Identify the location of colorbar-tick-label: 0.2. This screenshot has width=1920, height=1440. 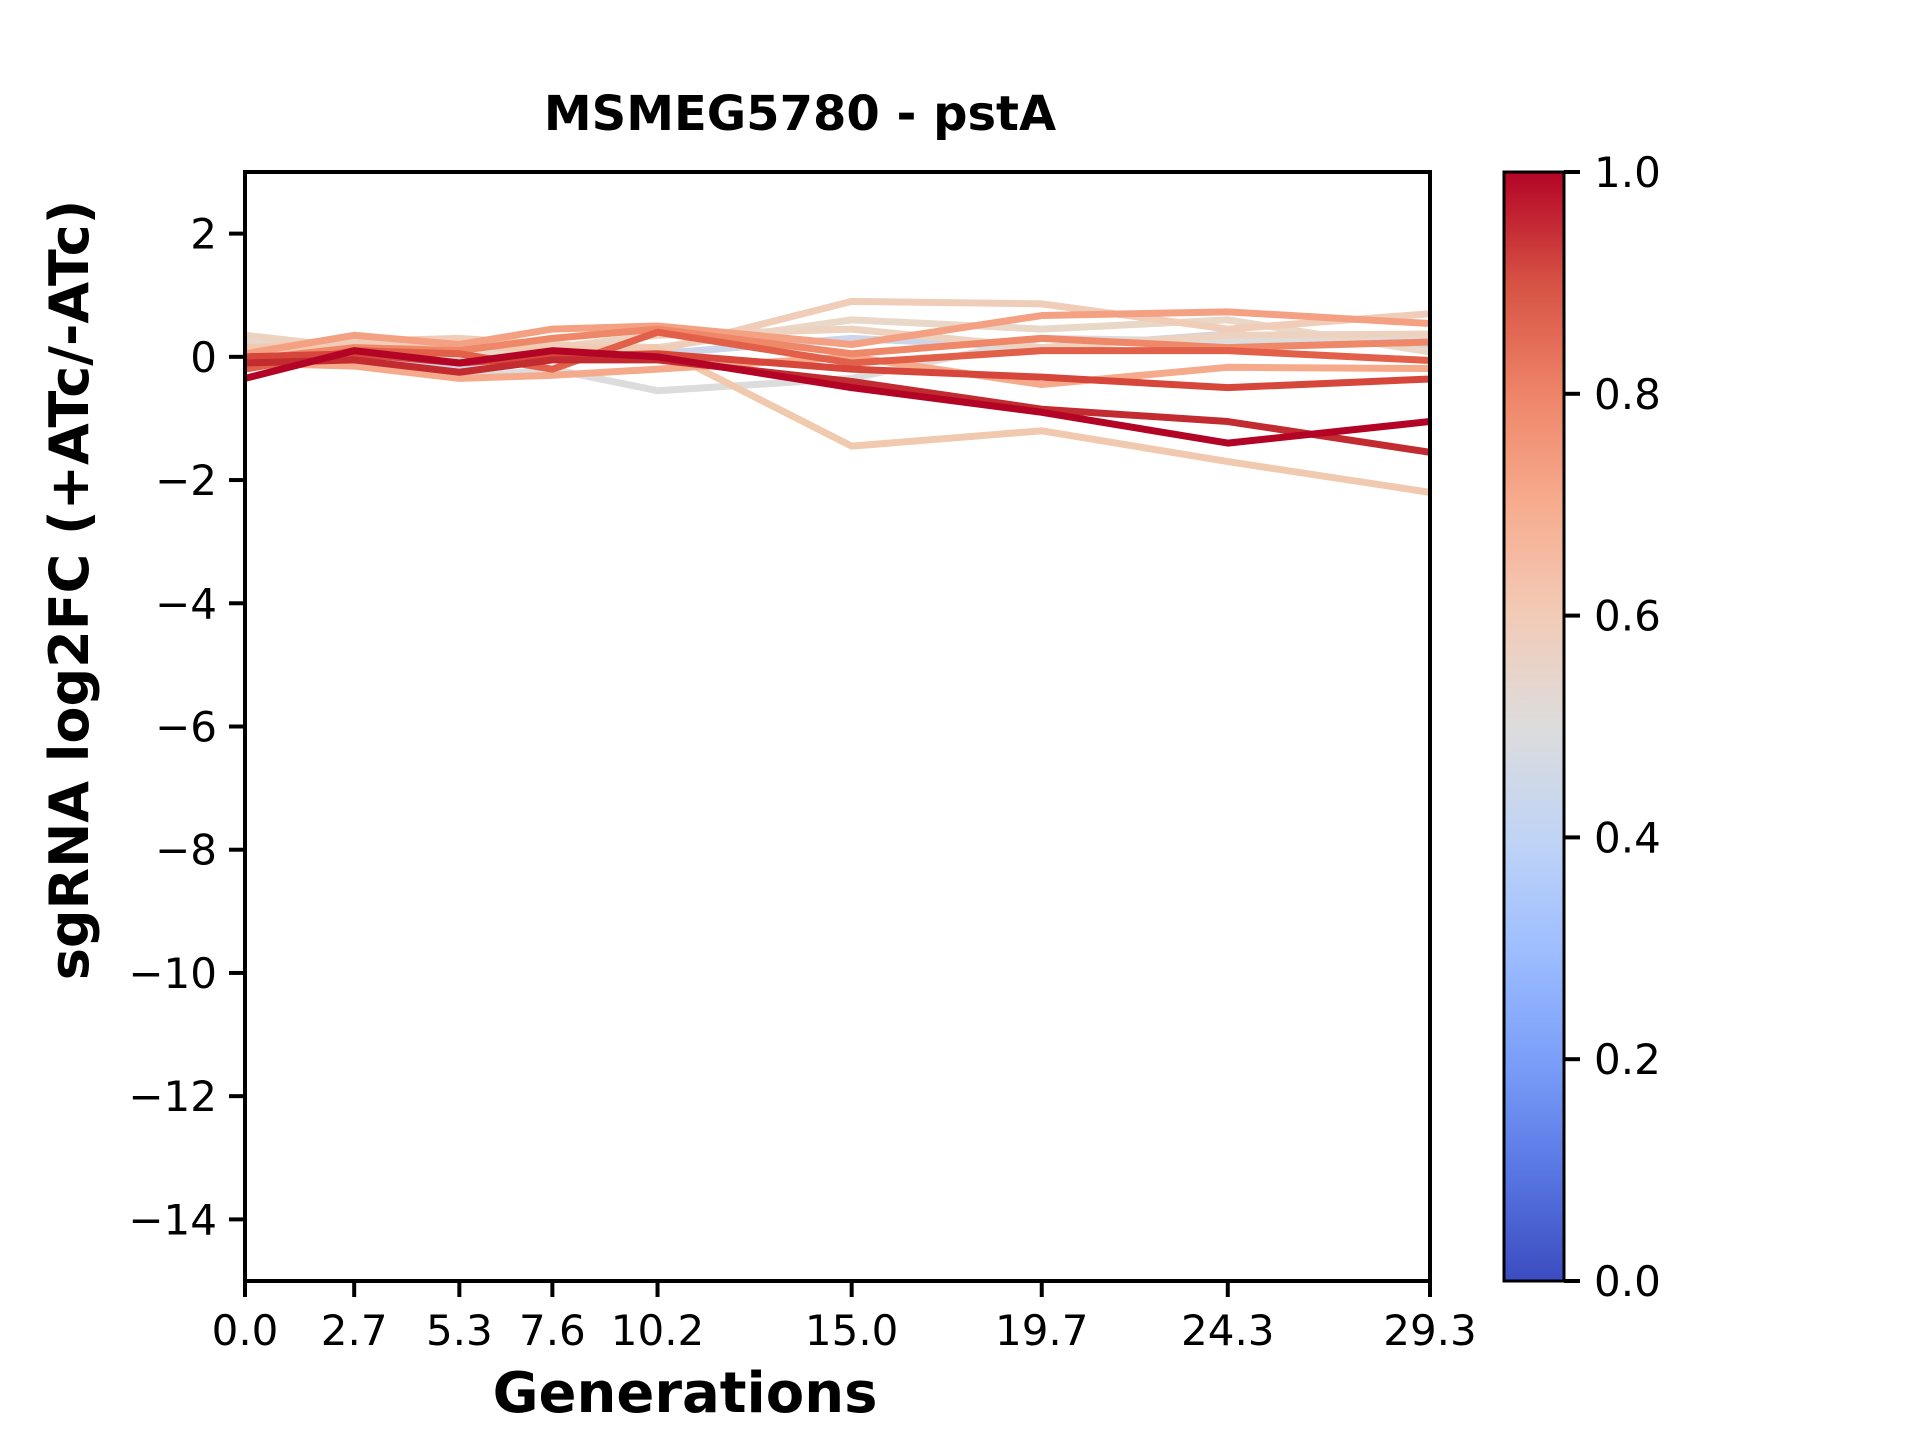
(1627, 1059).